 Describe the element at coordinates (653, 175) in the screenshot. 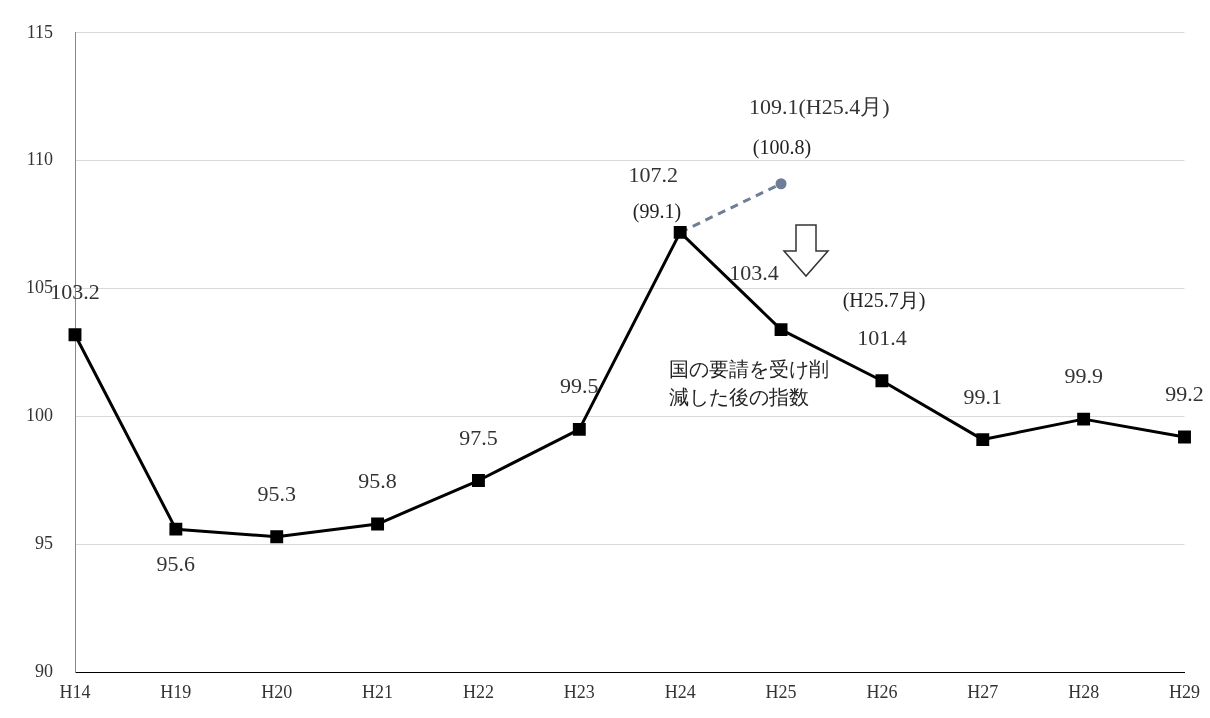

I see `data-label: 107.2` at that location.